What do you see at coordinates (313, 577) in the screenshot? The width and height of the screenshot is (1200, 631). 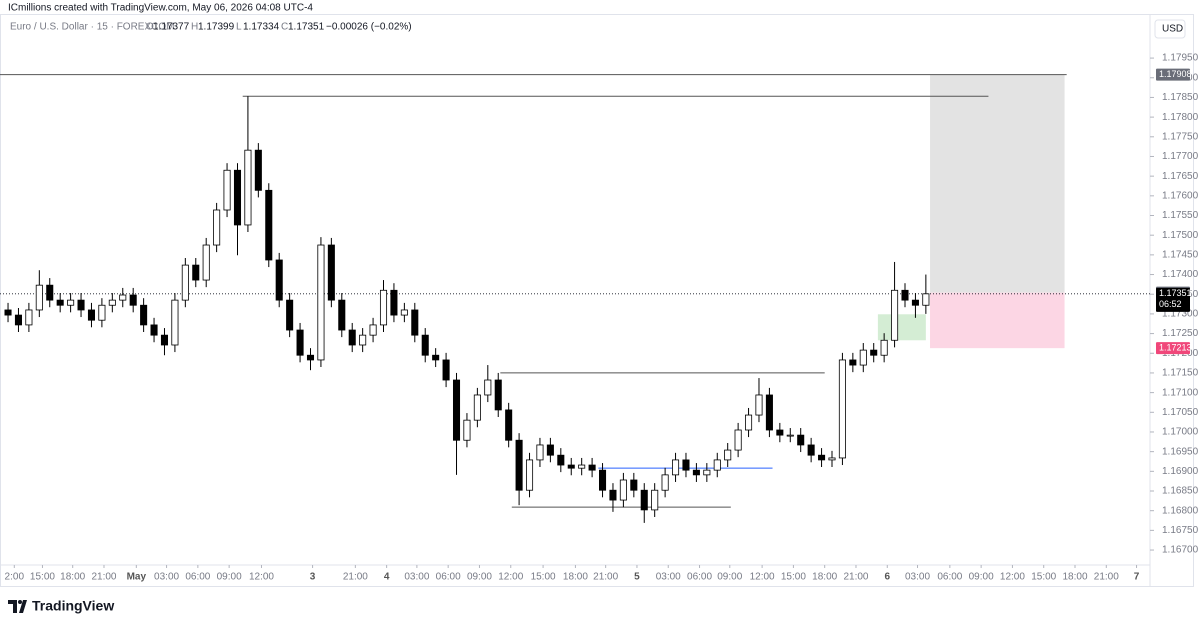 I see `x-tick-label: 3` at bounding box center [313, 577].